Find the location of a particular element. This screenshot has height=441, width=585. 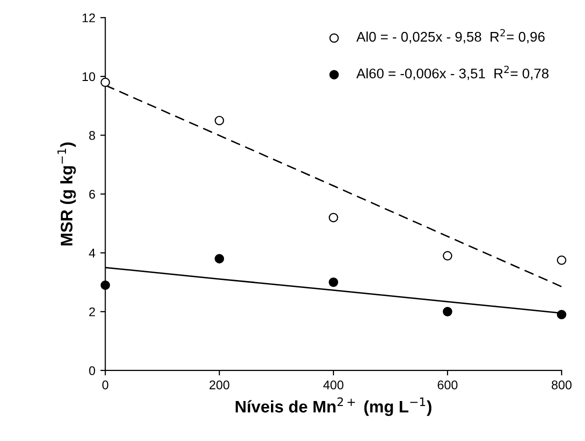

x-tick-label: 0 is located at coordinates (105, 385).